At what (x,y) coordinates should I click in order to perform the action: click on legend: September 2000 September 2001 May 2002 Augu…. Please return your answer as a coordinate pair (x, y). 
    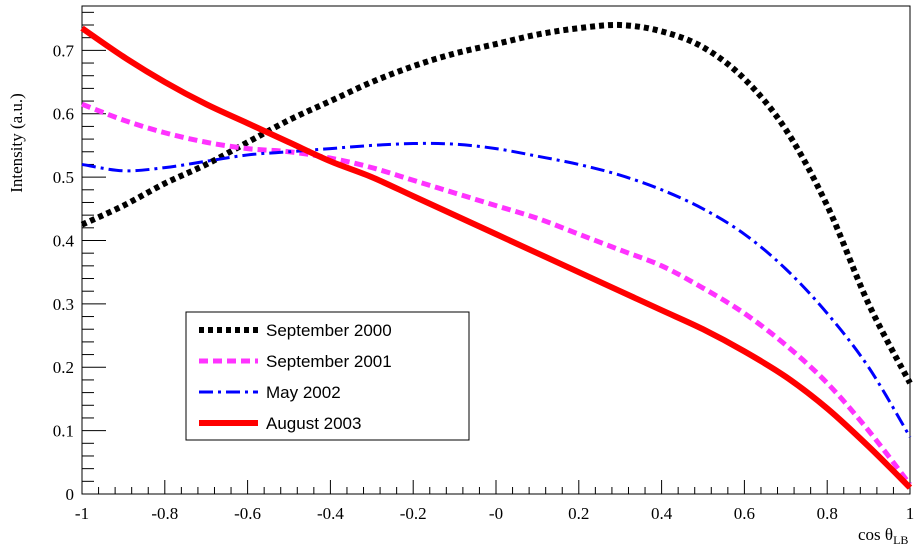
    Looking at the image, I should click on (327, 376).